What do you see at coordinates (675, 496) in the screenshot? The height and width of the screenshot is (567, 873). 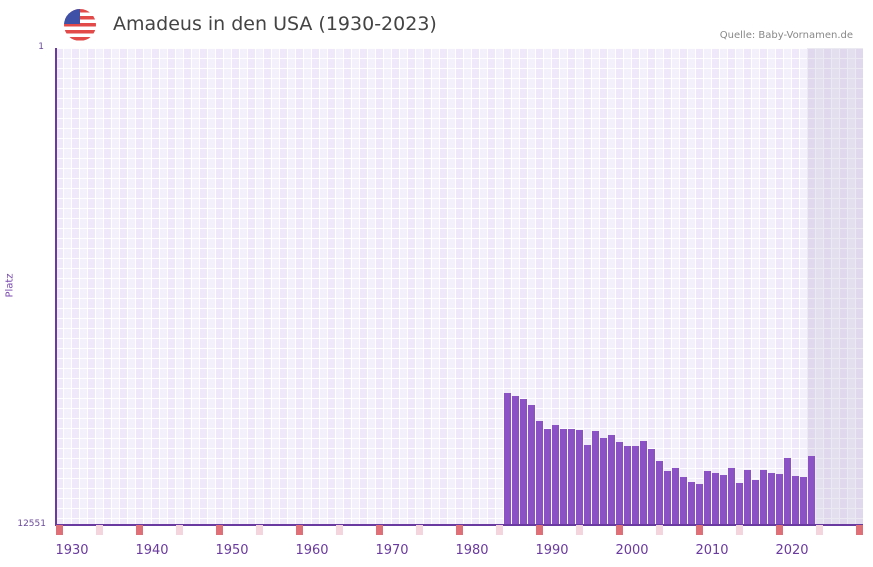 I see `bar-2005` at bounding box center [675, 496].